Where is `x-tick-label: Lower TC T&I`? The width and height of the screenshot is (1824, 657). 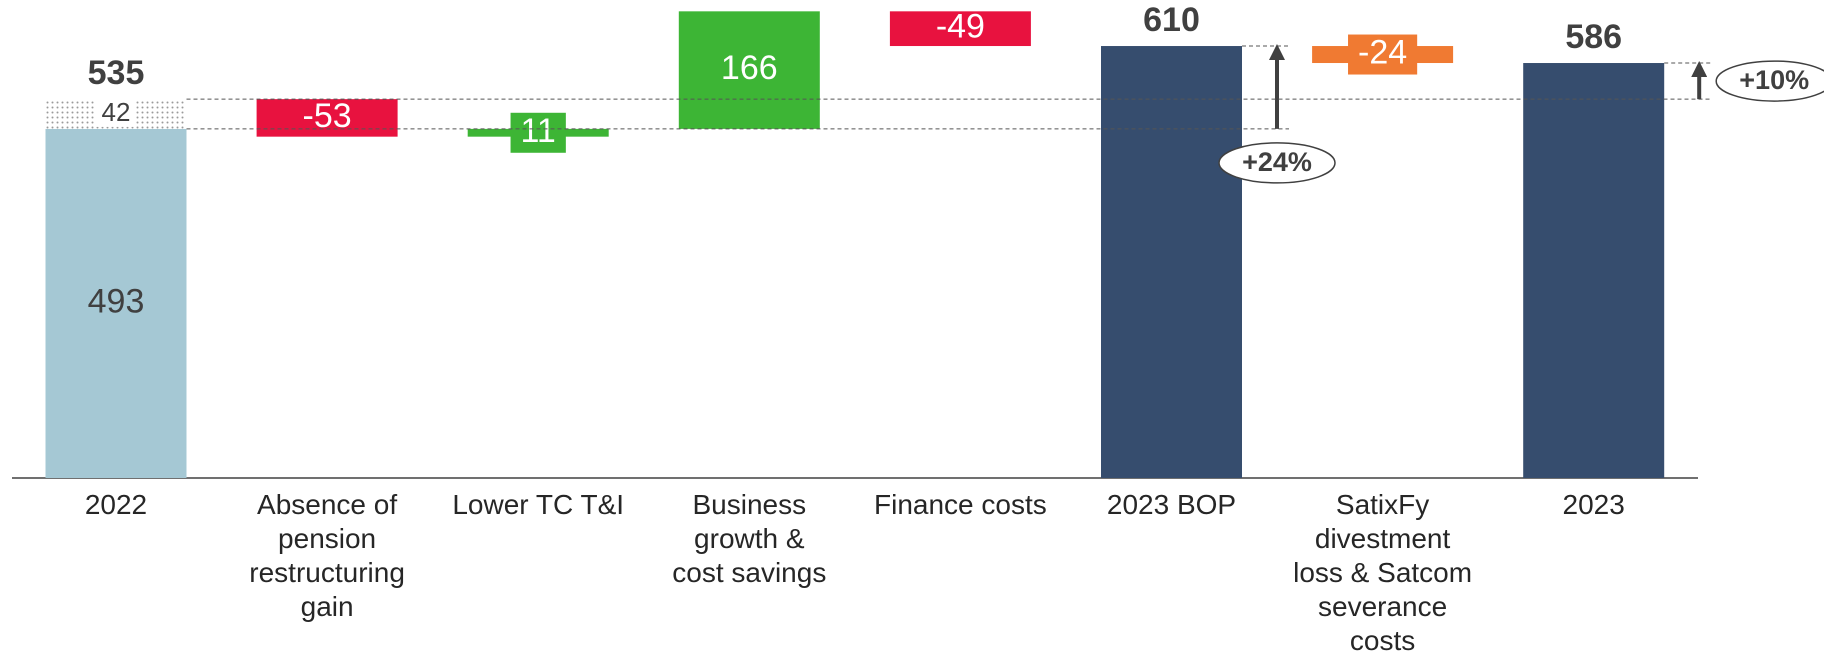
x-tick-label: Lower TC T&I is located at coordinates (538, 504).